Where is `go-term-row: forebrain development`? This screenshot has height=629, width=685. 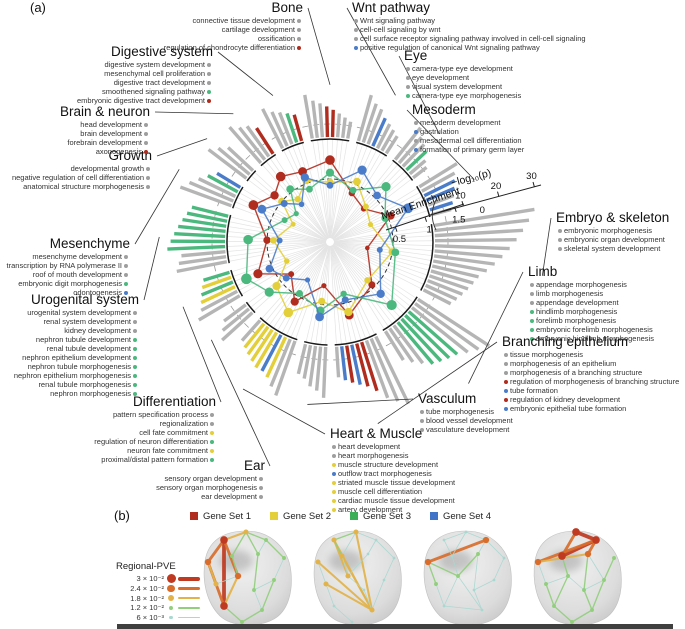
go-term-row: forebrain development is located at coordinates (105, 142).